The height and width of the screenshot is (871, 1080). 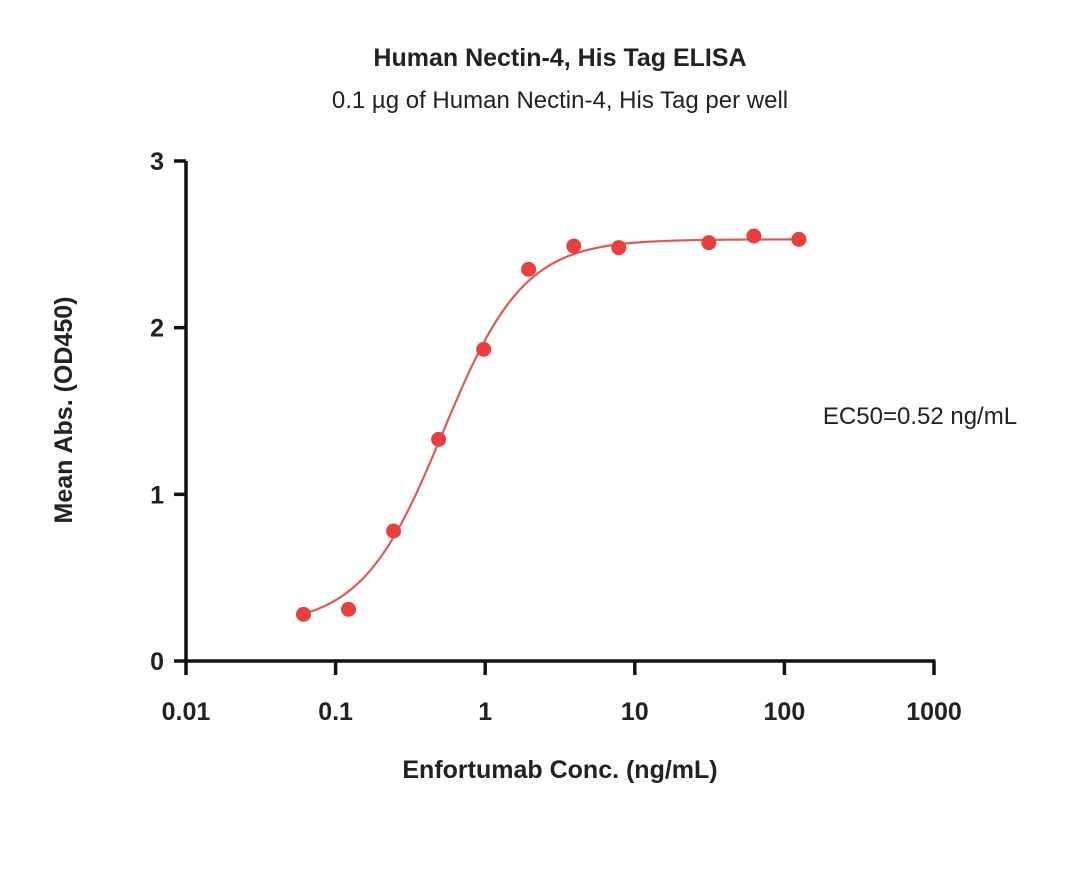 I want to click on y-tick-label: 0, so click(x=157, y=662).